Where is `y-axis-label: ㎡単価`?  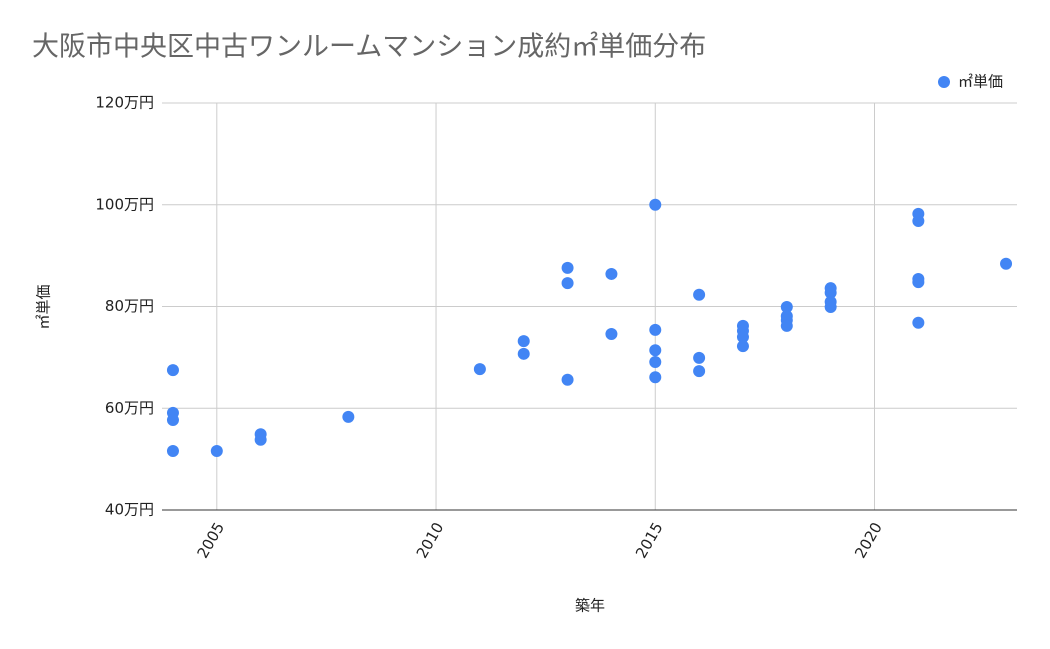
y-axis-label: ㎡単価 is located at coordinates (44, 306).